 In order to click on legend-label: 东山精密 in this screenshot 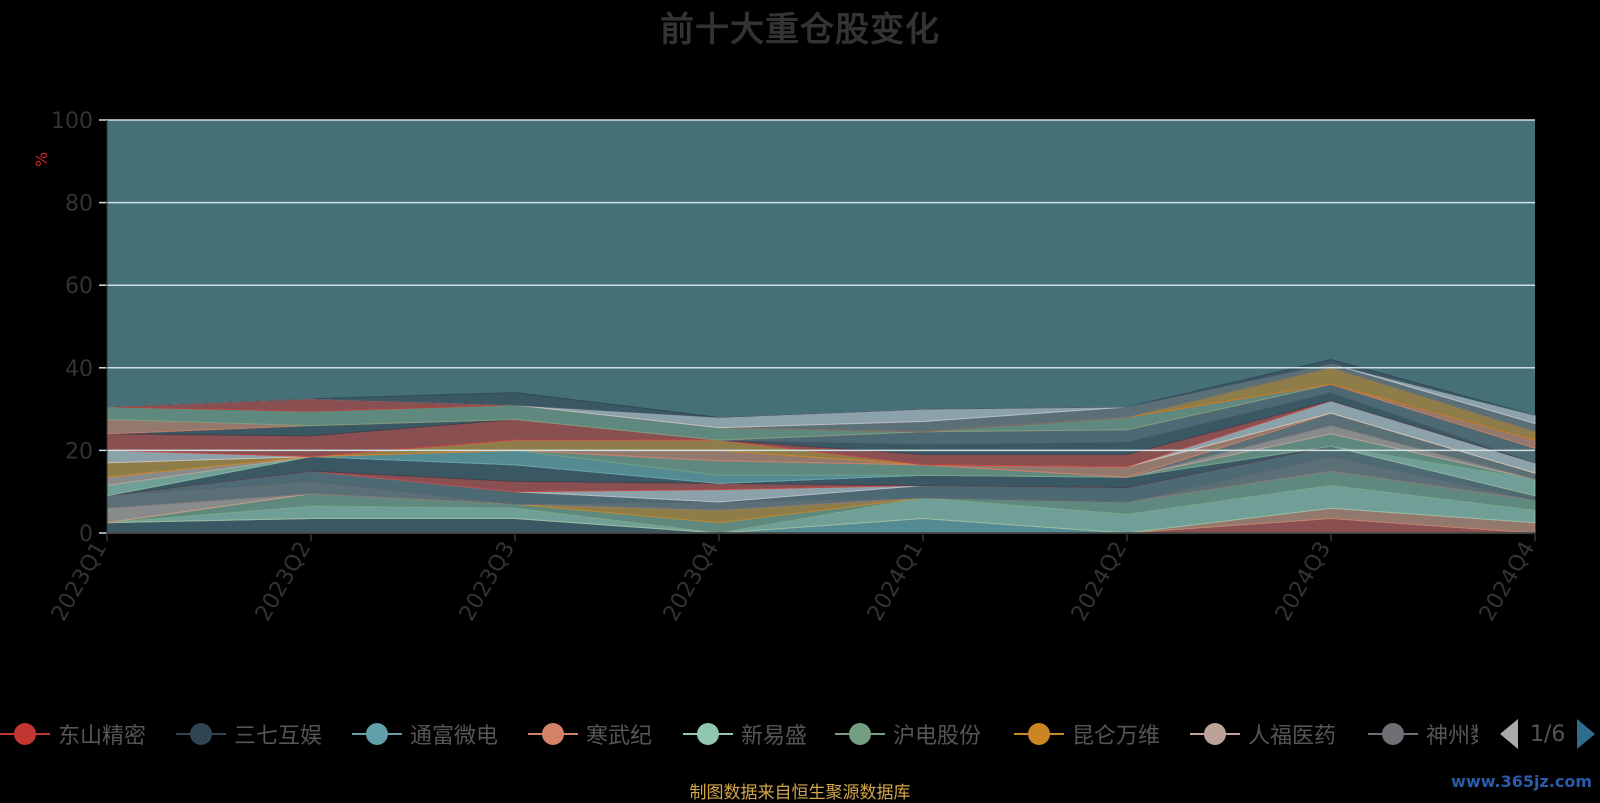, I will do `click(102, 736)`.